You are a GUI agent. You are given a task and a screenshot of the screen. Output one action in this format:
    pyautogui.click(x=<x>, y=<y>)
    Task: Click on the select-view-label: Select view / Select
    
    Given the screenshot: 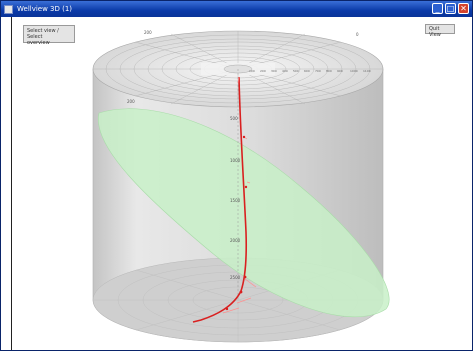 What is the action you would take?
    pyautogui.click(x=43, y=34)
    